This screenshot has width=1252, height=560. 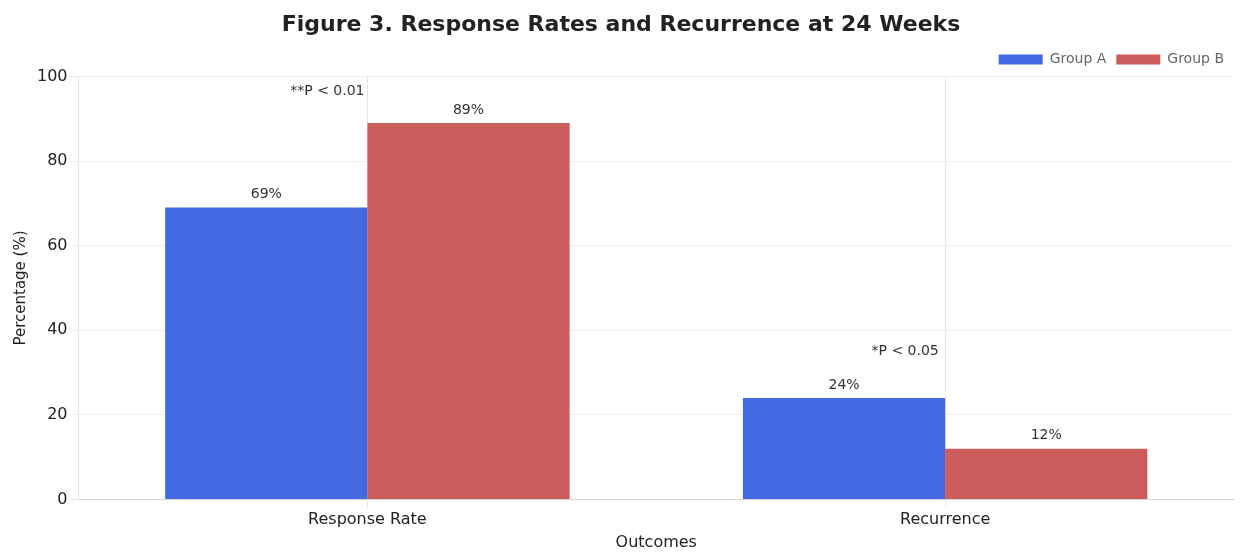 I want to click on legend-label: Group B, so click(x=1196, y=58).